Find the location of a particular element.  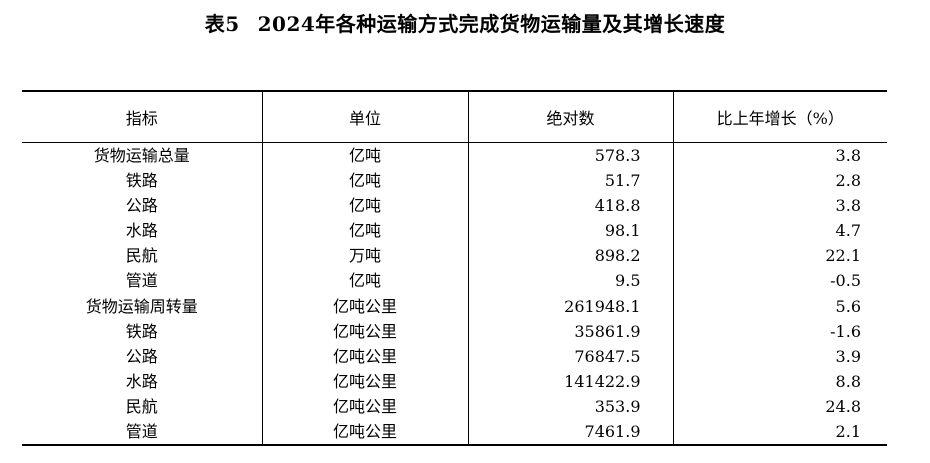

growth-cell: 5.6 is located at coordinates (779, 306).